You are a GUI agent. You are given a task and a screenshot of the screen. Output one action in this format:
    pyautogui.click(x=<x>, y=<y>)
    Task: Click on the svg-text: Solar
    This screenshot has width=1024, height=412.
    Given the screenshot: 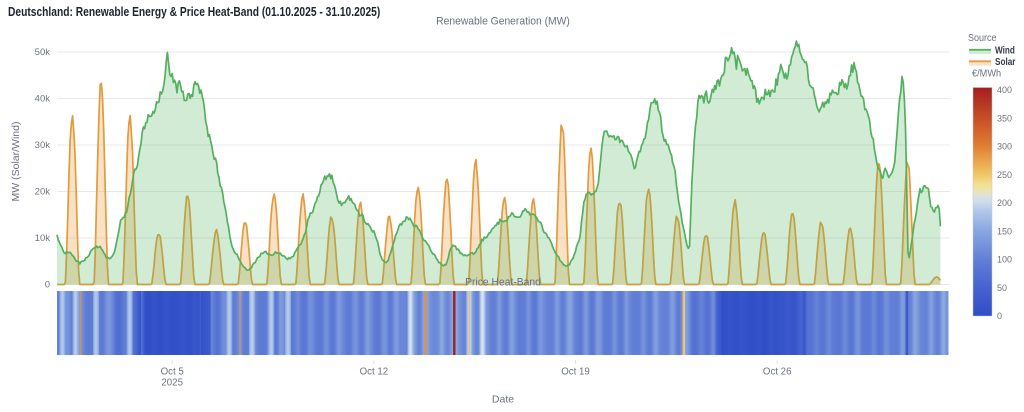 What is the action you would take?
    pyautogui.click(x=1005, y=61)
    